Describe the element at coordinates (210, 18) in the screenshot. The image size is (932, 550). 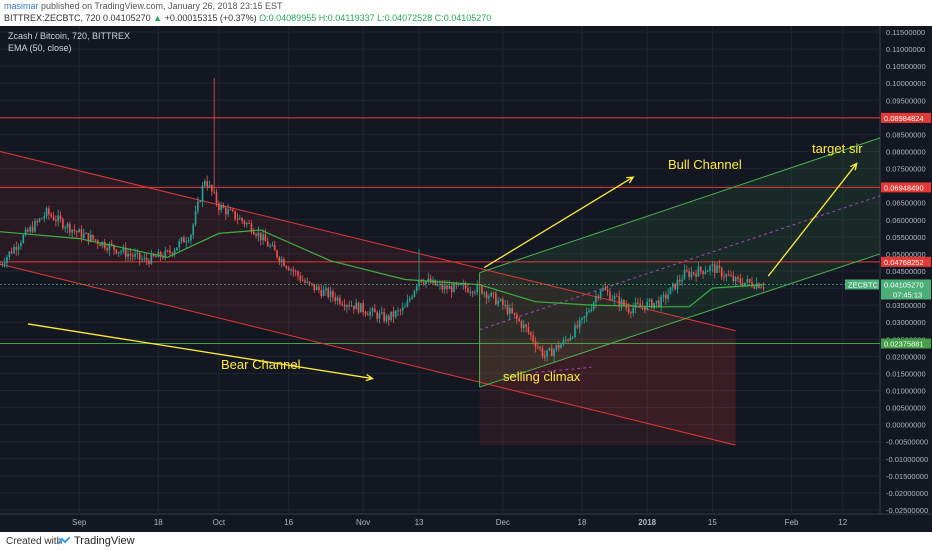
I see `change-value: +0.00015315 (+0.37%)` at that location.